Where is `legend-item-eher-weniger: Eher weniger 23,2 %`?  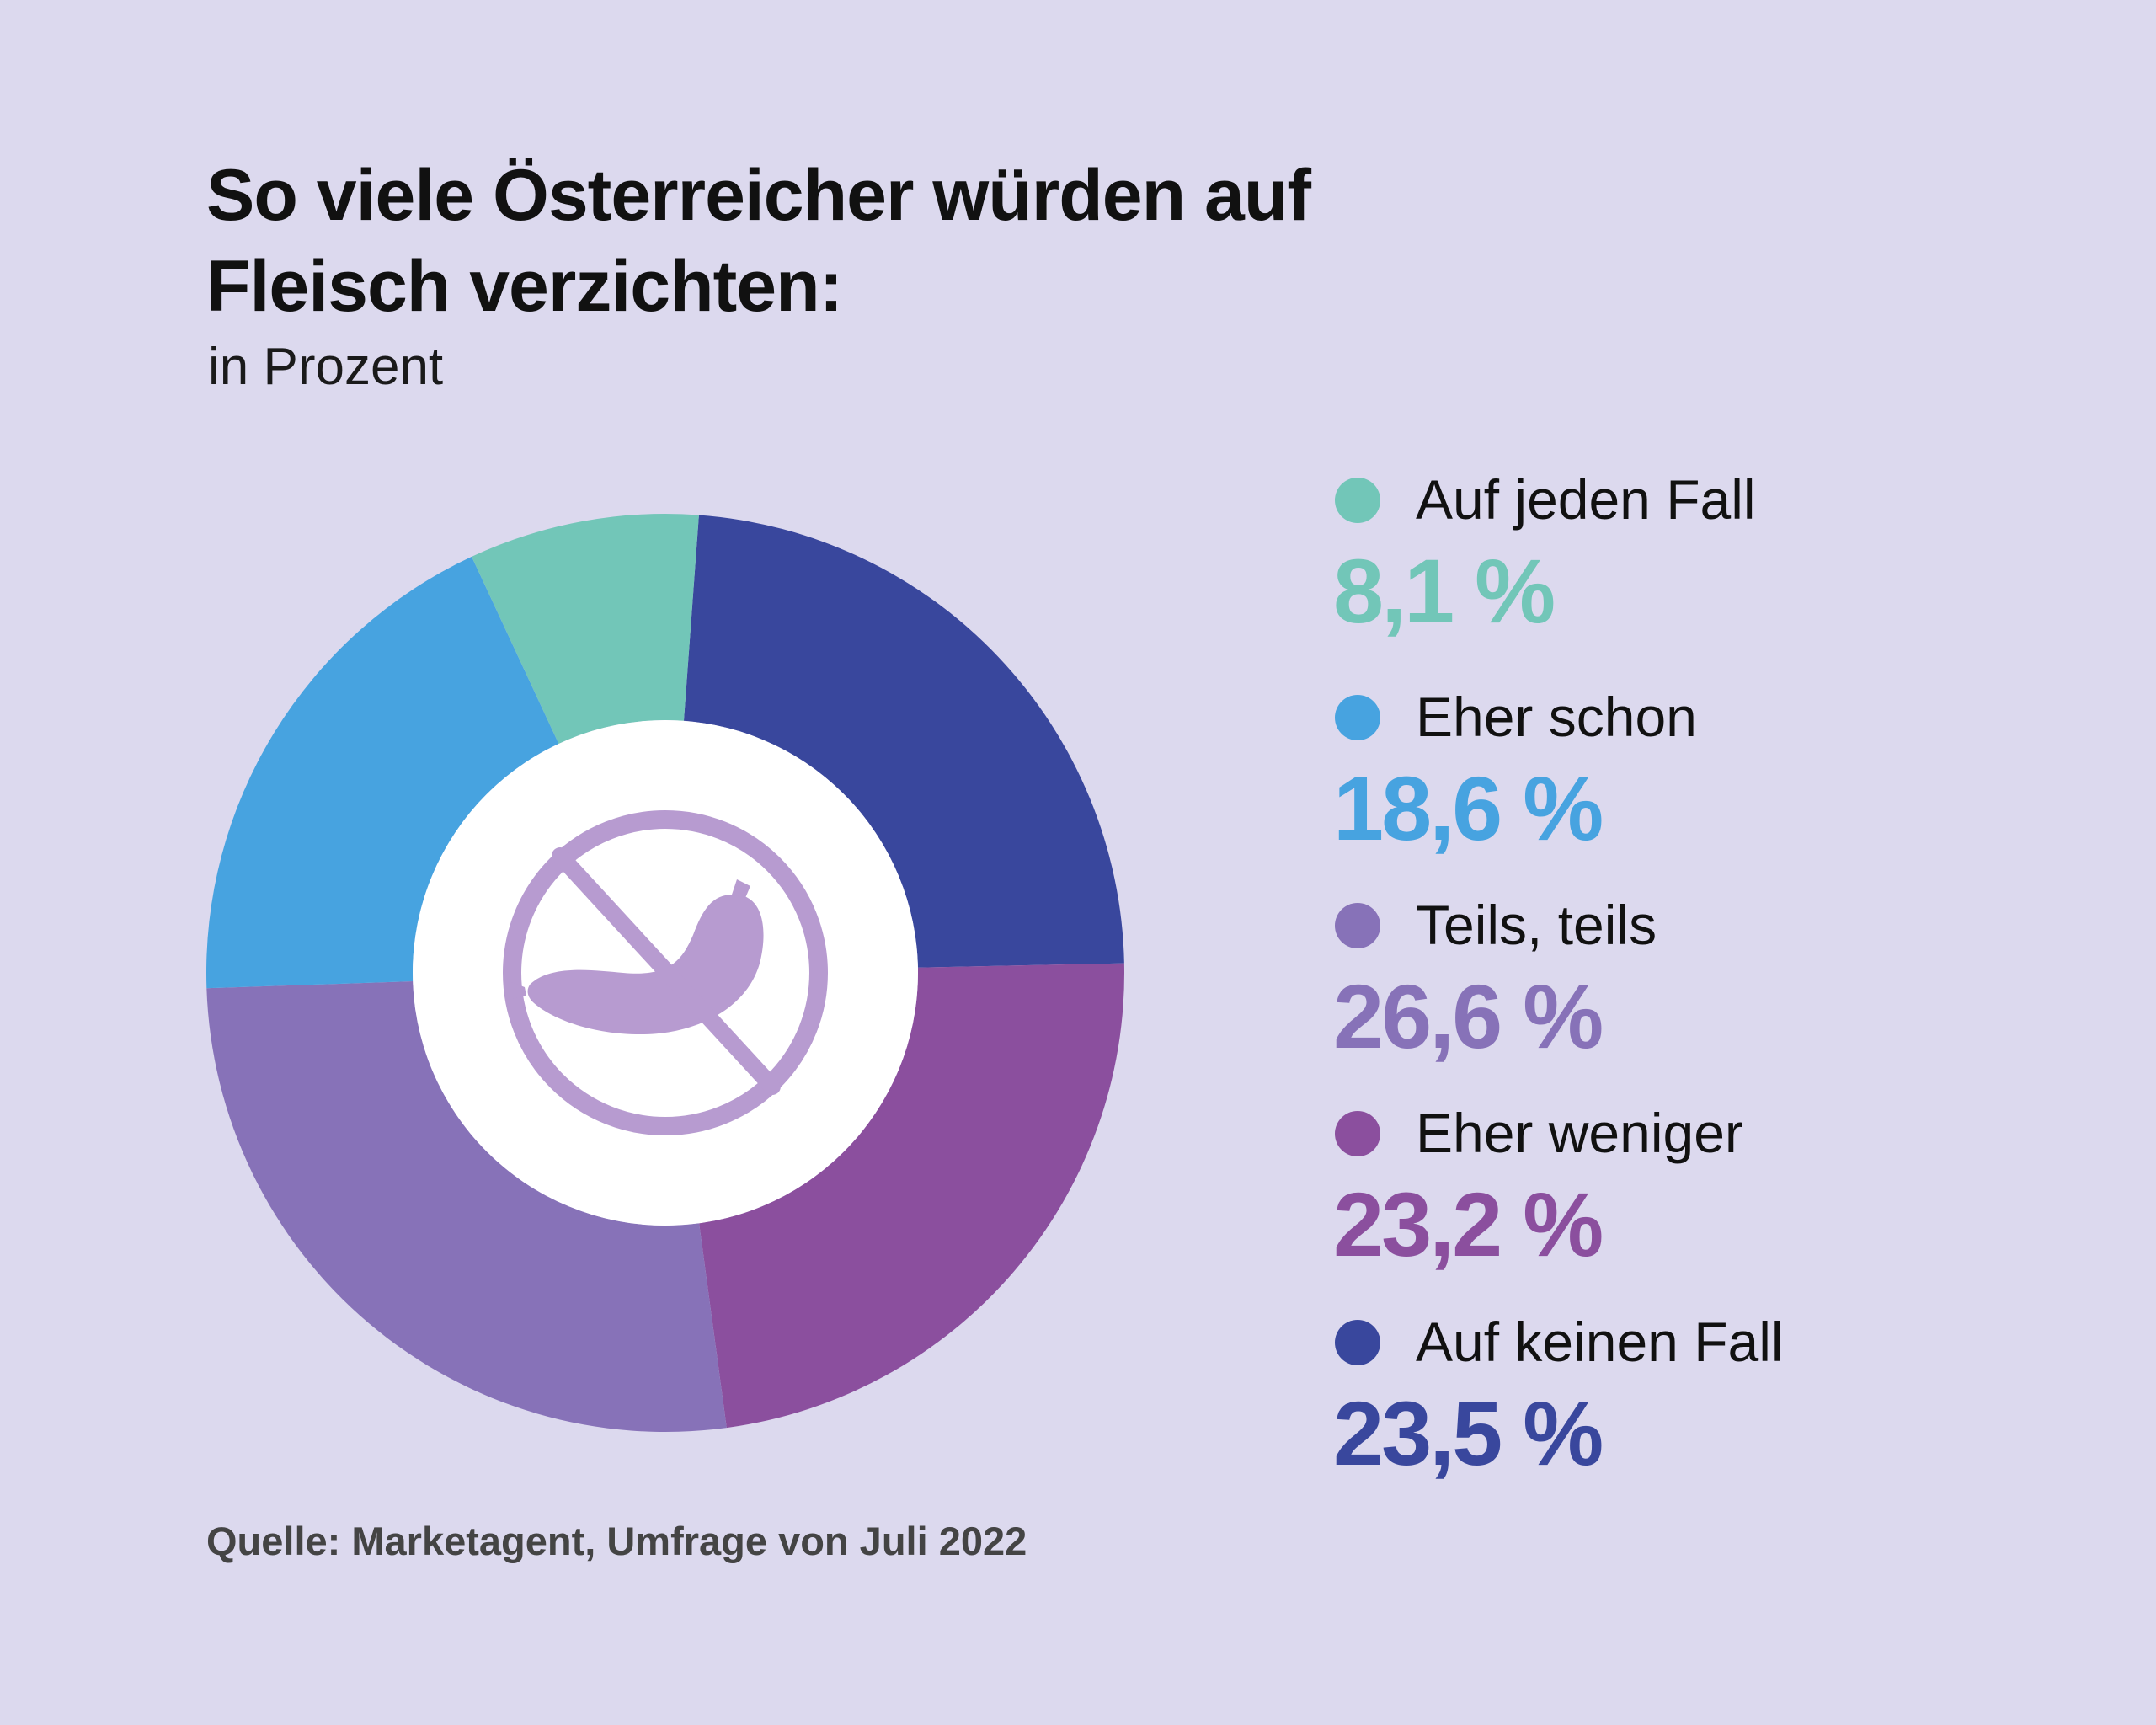
legend-item-eher-weniger: Eher weniger 23,2 % is located at coordinates (1713, 1193).